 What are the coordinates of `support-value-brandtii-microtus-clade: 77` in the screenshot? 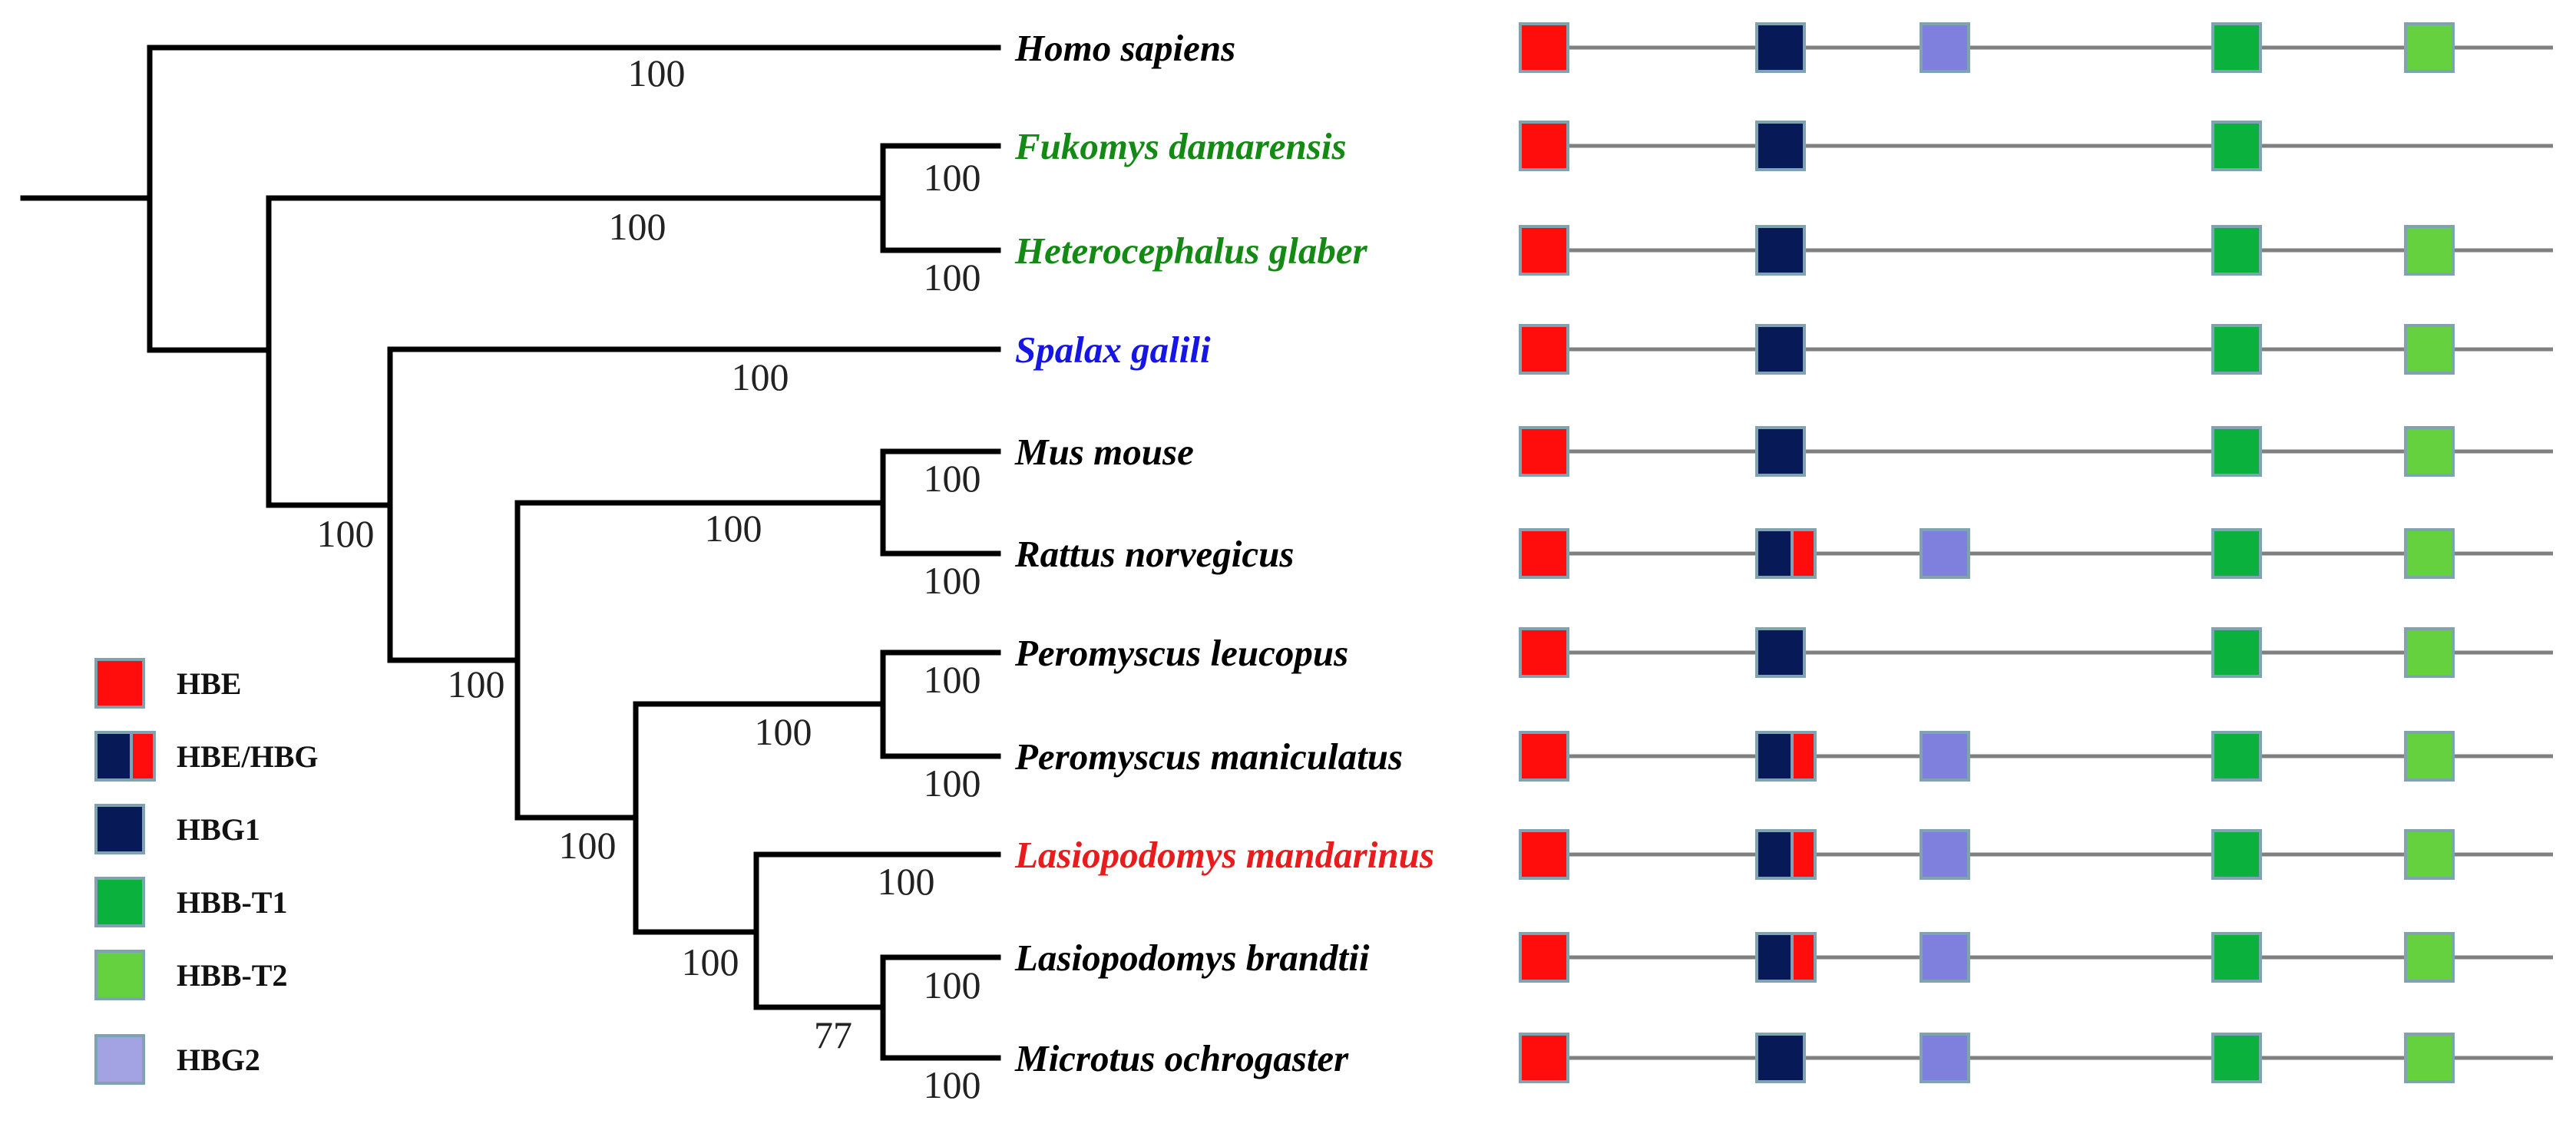 It's located at (833, 1034).